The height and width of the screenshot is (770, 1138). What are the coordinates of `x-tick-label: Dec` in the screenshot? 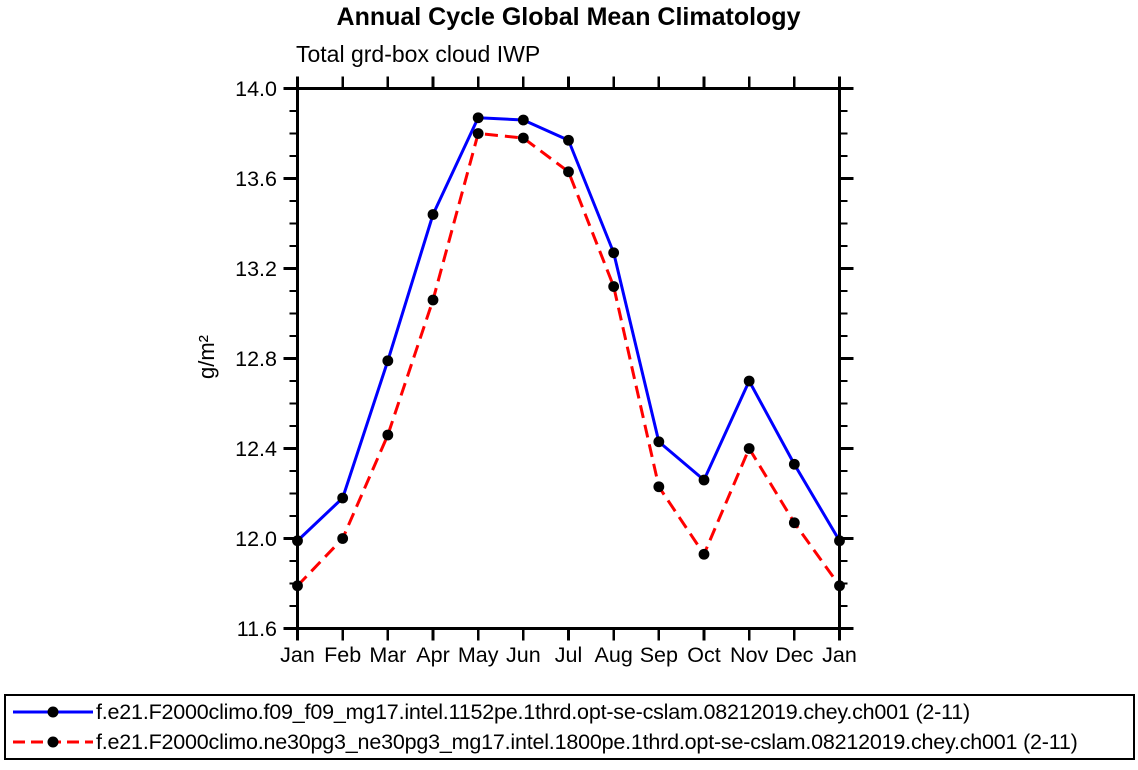 It's located at (794, 655).